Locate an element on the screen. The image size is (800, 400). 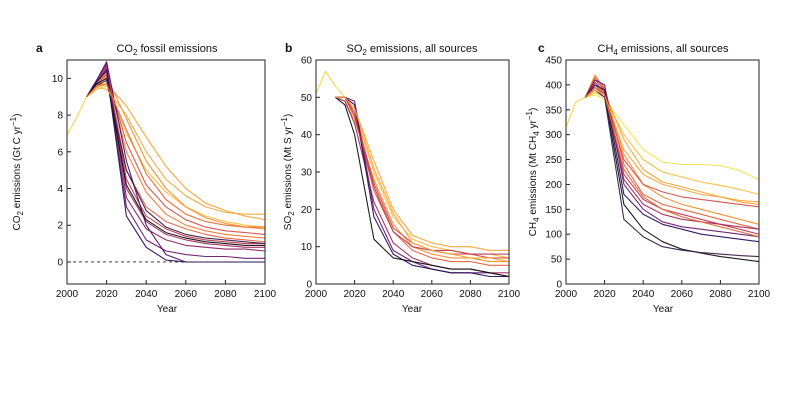
panel-label: b is located at coordinates (288, 48).